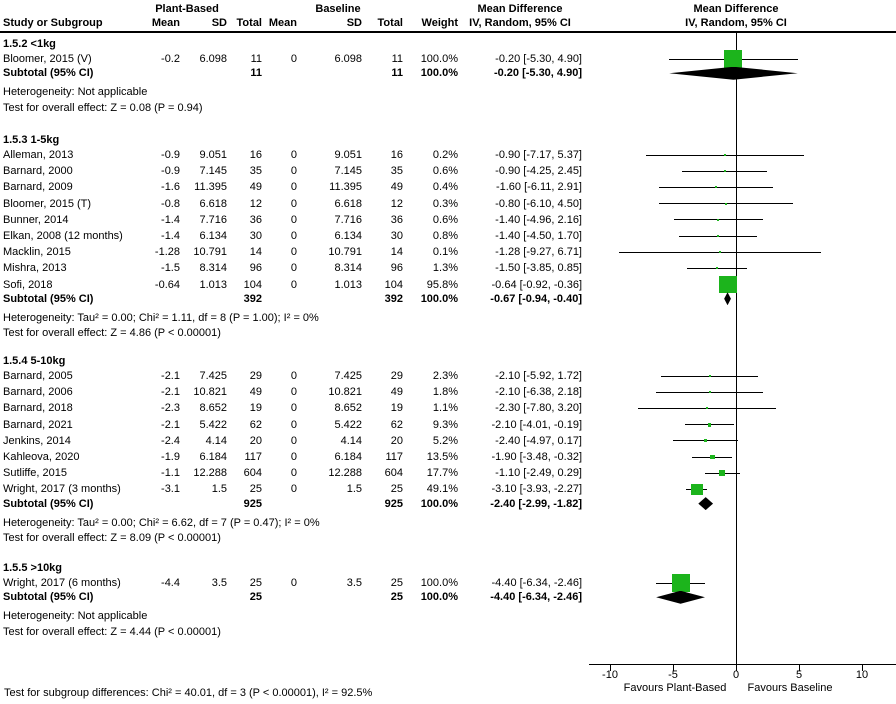 The width and height of the screenshot is (896, 704). I want to click on sd2-cell: 6.098, so click(348, 59).